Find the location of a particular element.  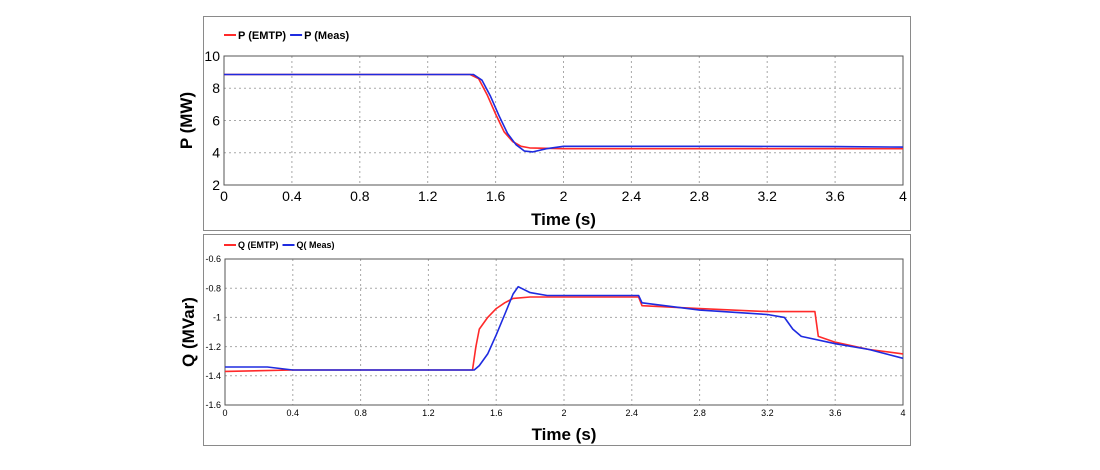

series-line-p-meas is located at coordinates (564, 113).